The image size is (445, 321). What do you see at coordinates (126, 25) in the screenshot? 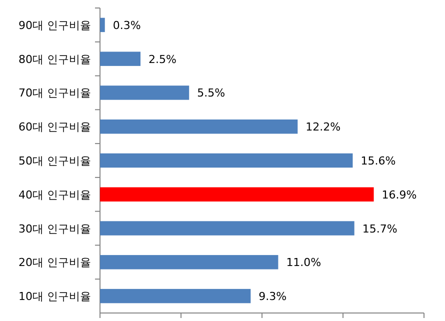
I see `data-label: 0.3%` at bounding box center [126, 25].